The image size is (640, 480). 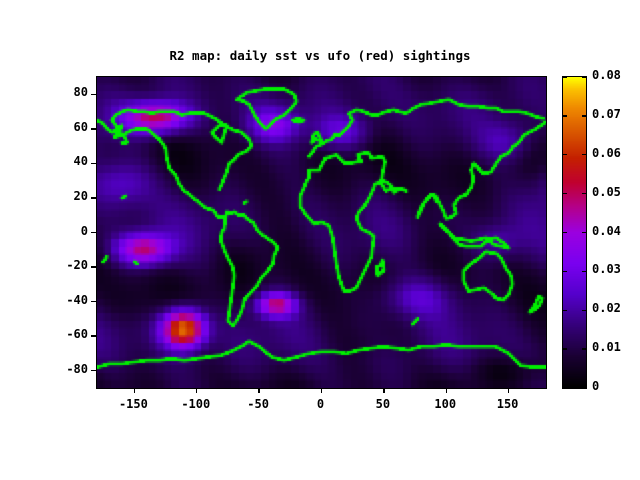 What do you see at coordinates (606, 75) in the screenshot?
I see `colorbar-tick-label: 0.08` at bounding box center [606, 75].